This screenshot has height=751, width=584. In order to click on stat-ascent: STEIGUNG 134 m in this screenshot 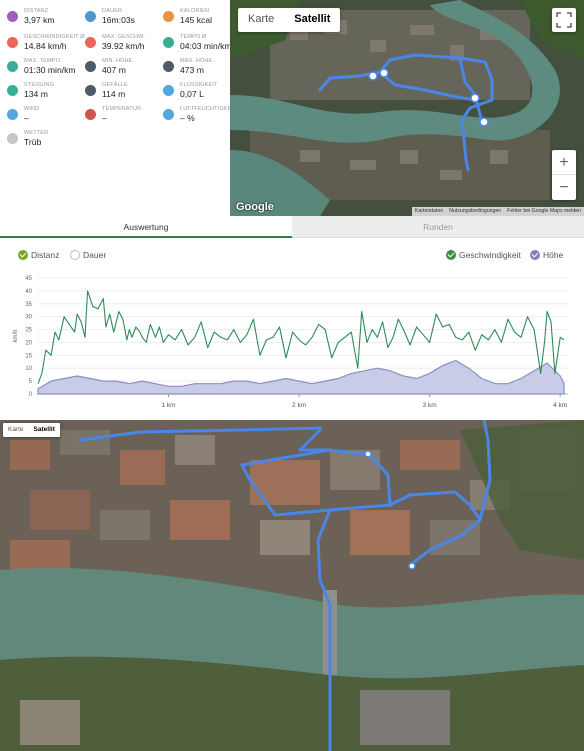, I will do `click(39, 91)`.